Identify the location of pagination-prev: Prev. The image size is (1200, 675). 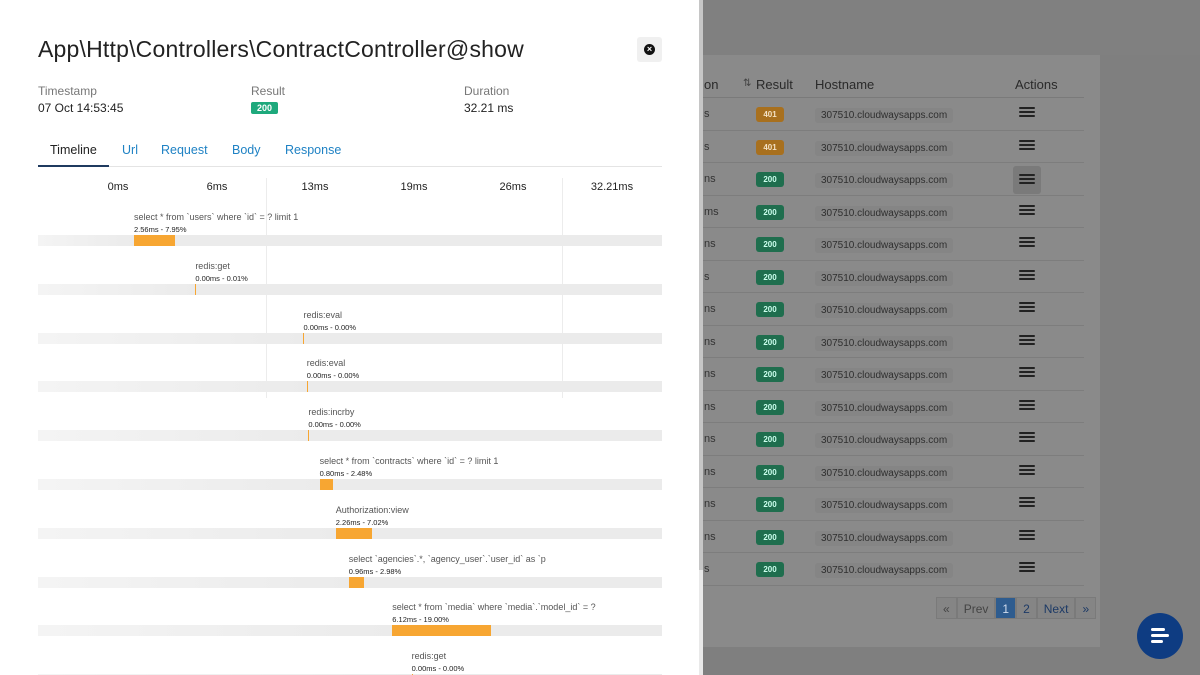
(976, 608).